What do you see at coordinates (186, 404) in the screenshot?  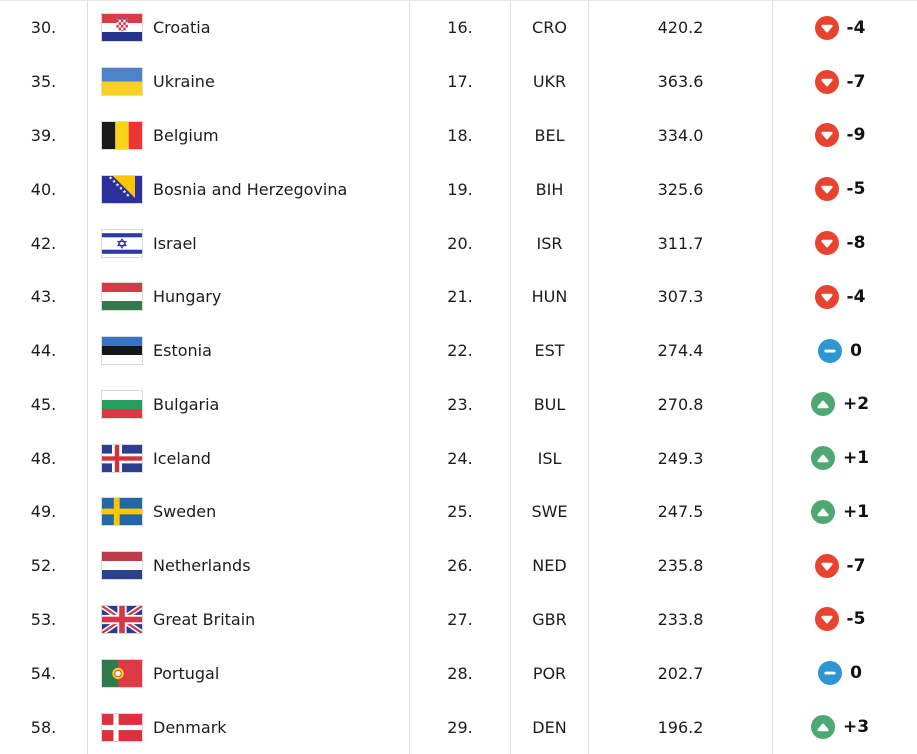 I see `country-name: Bulgaria` at bounding box center [186, 404].